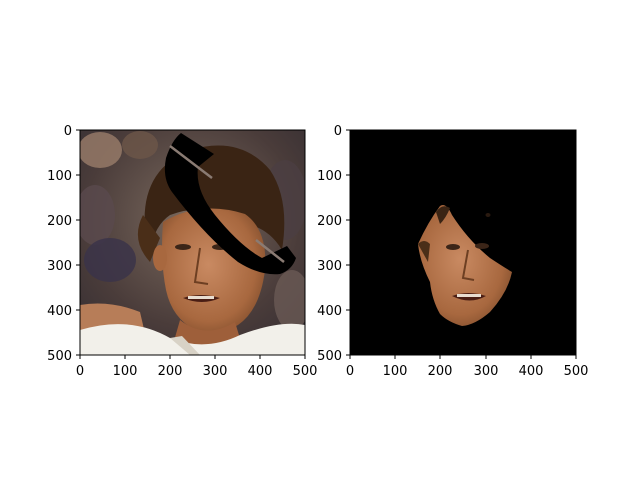 The image size is (640, 480). What do you see at coordinates (59, 266) in the screenshot?
I see `left-y-tick-label: 300` at bounding box center [59, 266].